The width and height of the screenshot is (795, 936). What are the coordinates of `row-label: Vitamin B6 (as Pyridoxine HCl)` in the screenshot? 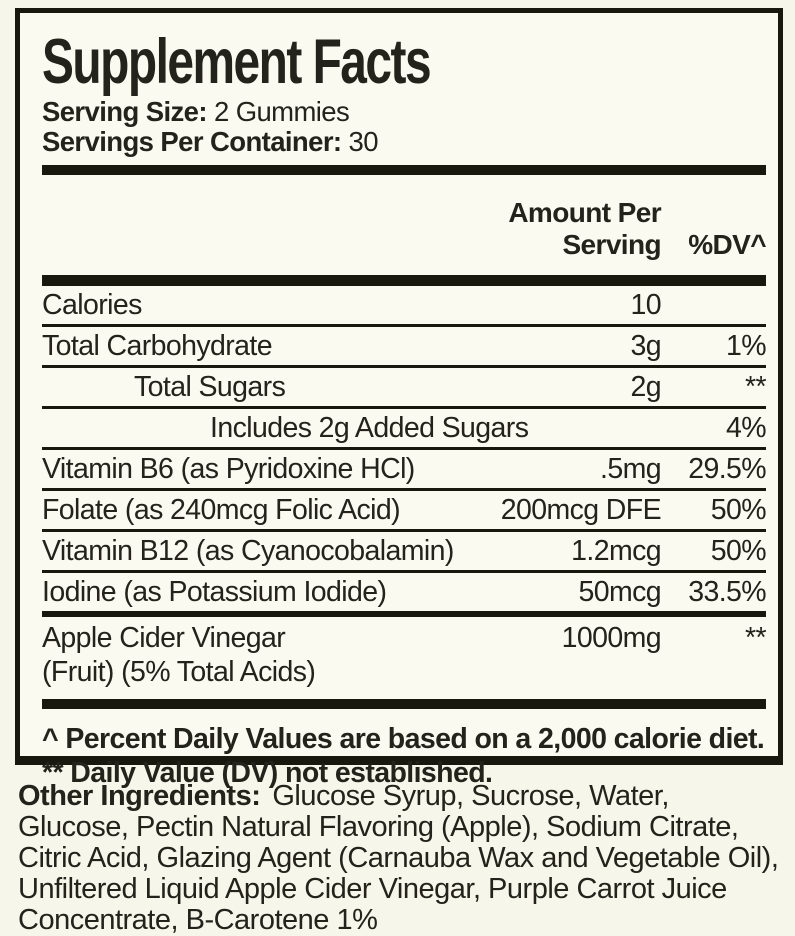 It's located at (228, 468).